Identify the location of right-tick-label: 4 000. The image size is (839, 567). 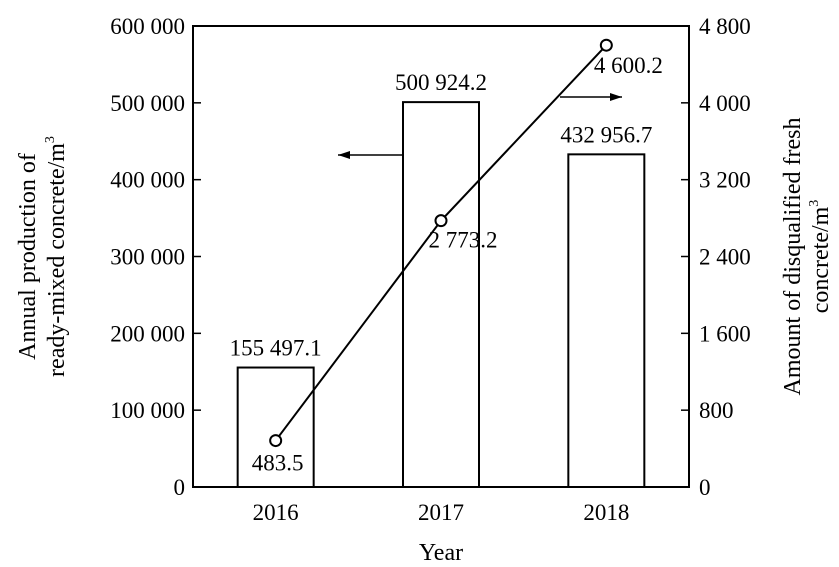
(725, 103).